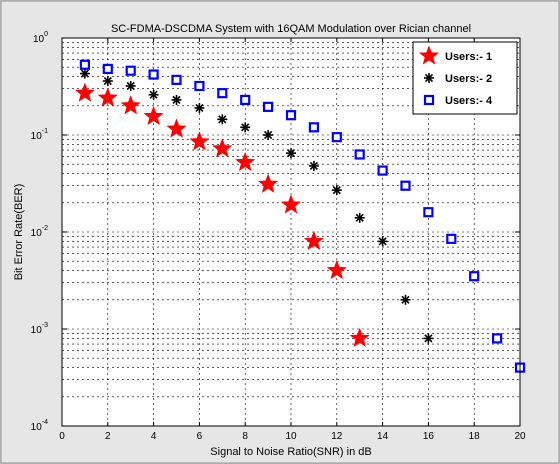  What do you see at coordinates (290, 452) in the screenshot?
I see `x-axis-label: Signal to Noise Ratio(SNR) in dB` at bounding box center [290, 452].